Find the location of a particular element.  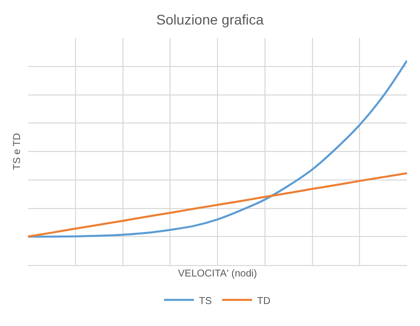

x-axis-title: VELOCITA' (nodi) is located at coordinates (217, 274).